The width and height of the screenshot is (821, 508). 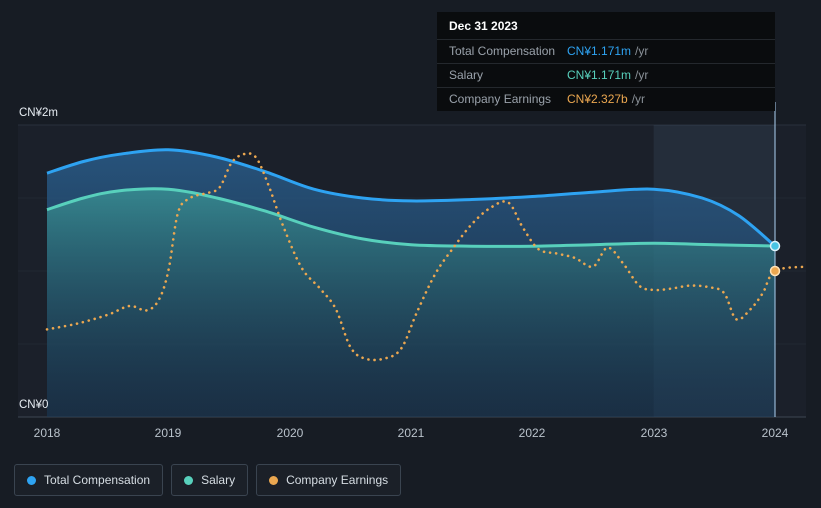 I want to click on tooltip-row-salary: Salary CN¥1.171m /yr, so click(x=606, y=75).